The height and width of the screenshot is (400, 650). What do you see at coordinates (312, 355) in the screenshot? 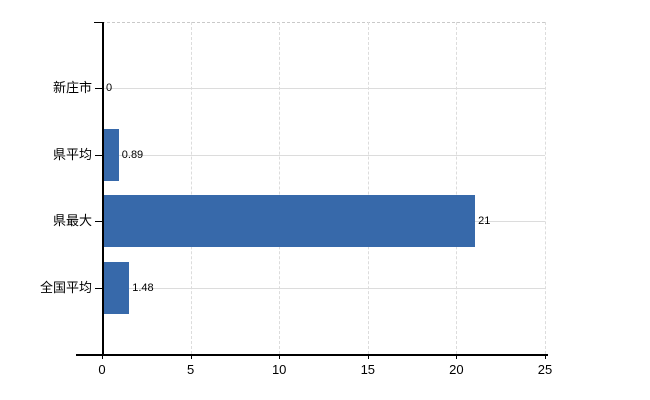
I see `x-axis-line` at bounding box center [312, 355].